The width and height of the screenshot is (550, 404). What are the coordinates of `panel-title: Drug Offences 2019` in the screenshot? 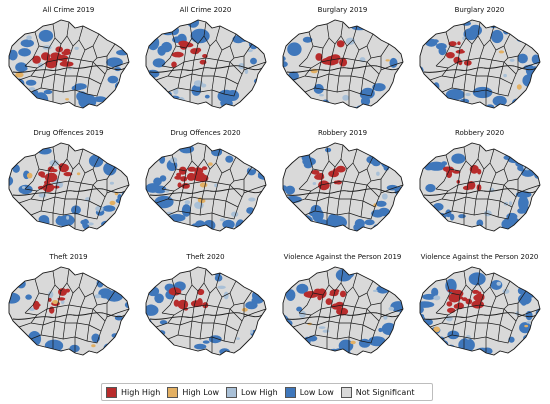 It's located at (68, 133).